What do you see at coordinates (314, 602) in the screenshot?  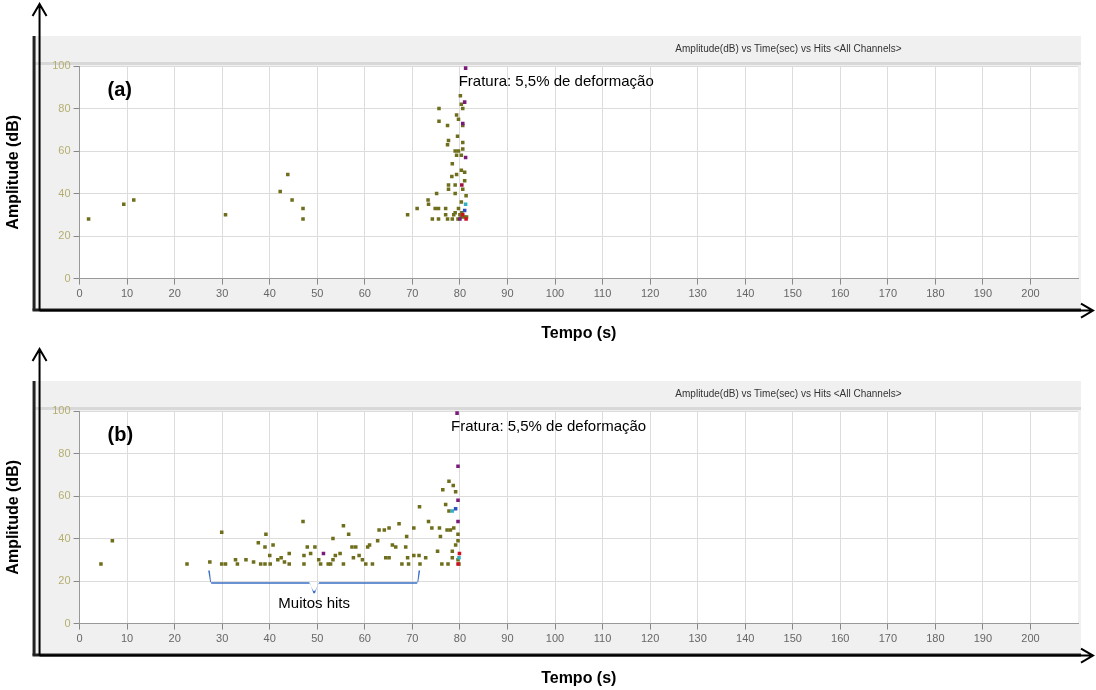 I see `annotation: Muitos hits` at bounding box center [314, 602].